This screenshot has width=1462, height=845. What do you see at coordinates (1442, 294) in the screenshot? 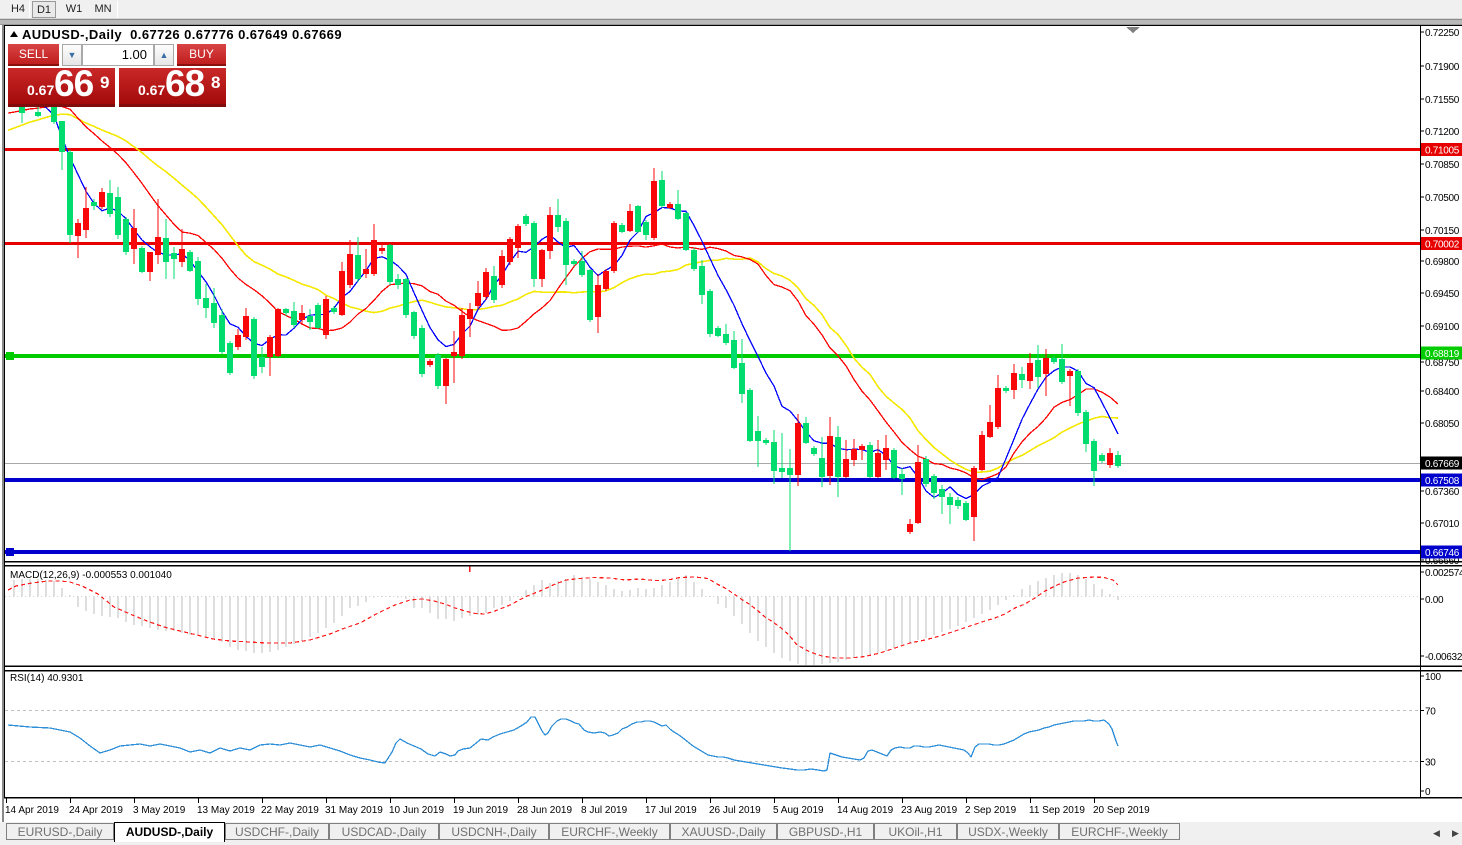
I see `svg-text: 0.69450` at bounding box center [1442, 294].